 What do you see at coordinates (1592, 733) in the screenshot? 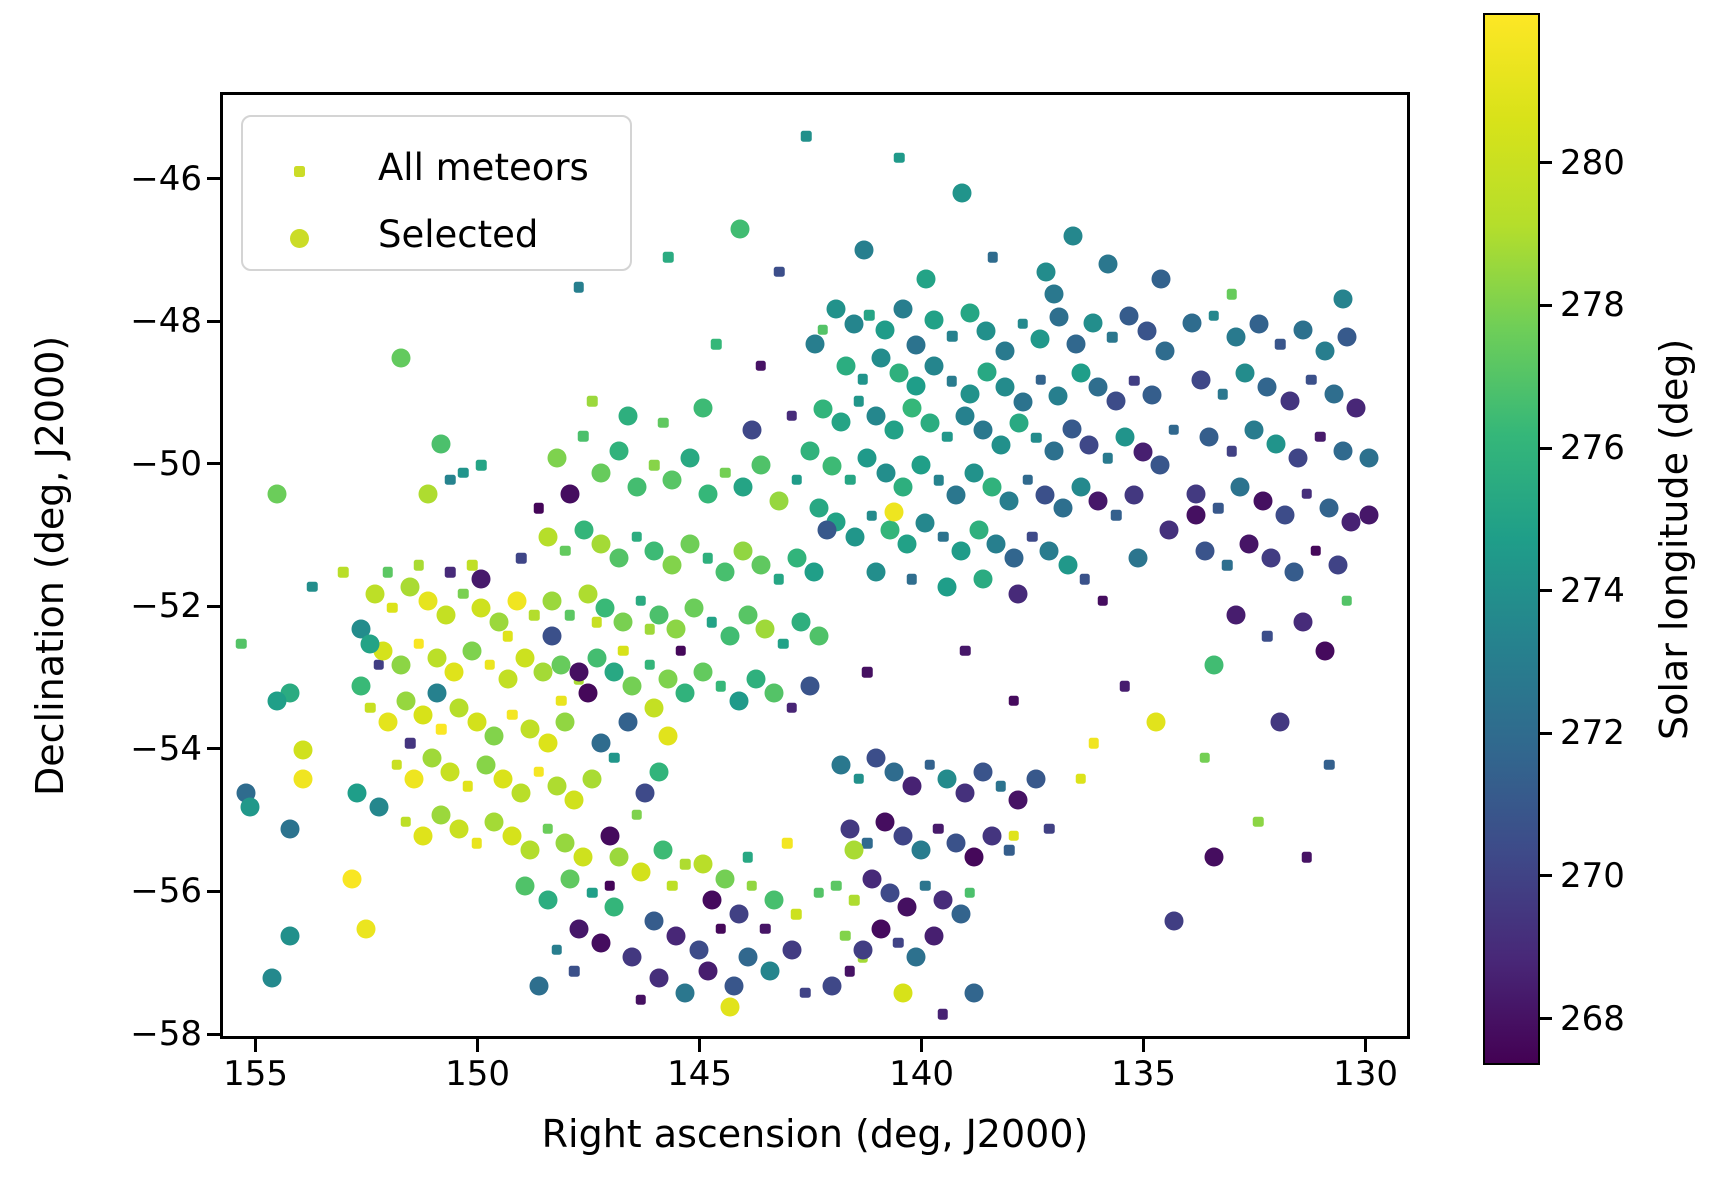
I see `colorbar-tick-label: 272` at bounding box center [1592, 733].